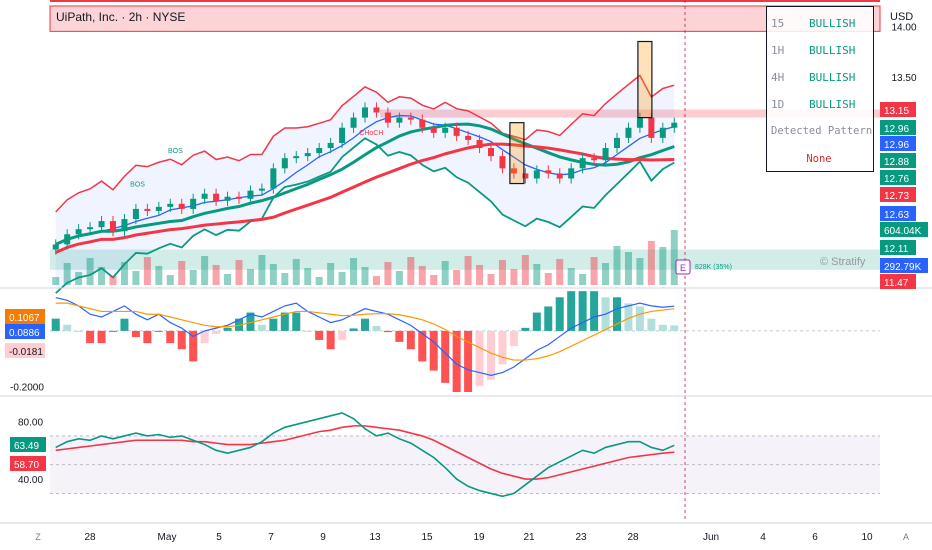  What do you see at coordinates (903, 27) in the screenshot?
I see `price-tick: 14.00` at bounding box center [903, 27].